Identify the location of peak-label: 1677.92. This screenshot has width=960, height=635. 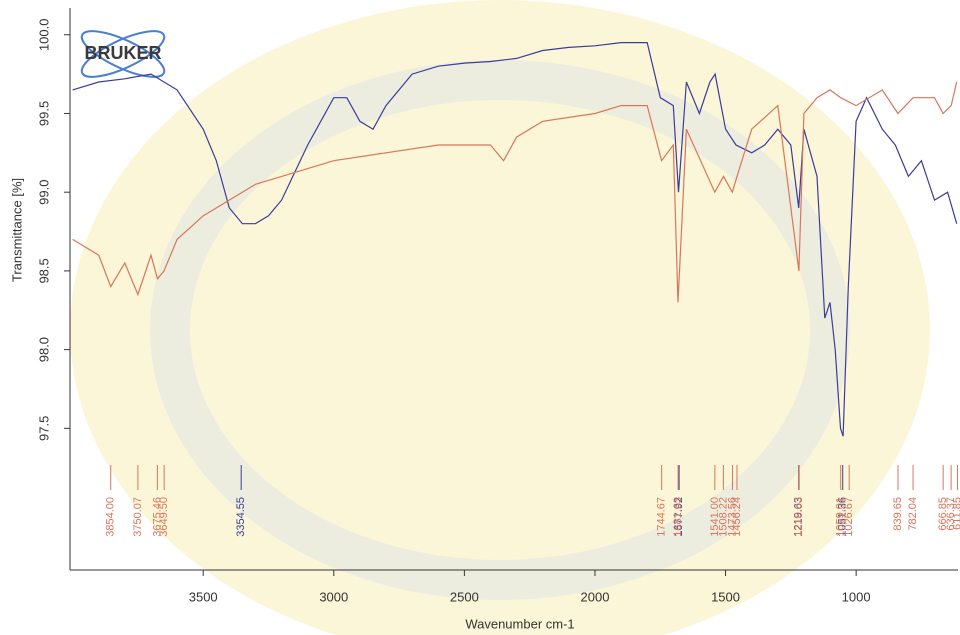
(679, 517).